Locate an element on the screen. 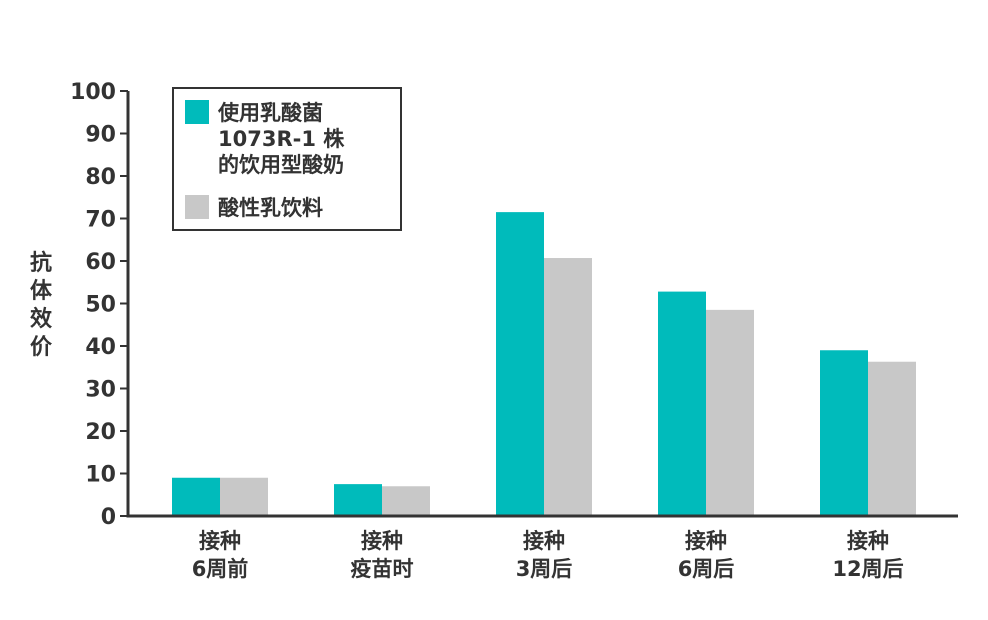 This screenshot has height=620, width=988. y-tick-label: 100 is located at coordinates (93, 92).